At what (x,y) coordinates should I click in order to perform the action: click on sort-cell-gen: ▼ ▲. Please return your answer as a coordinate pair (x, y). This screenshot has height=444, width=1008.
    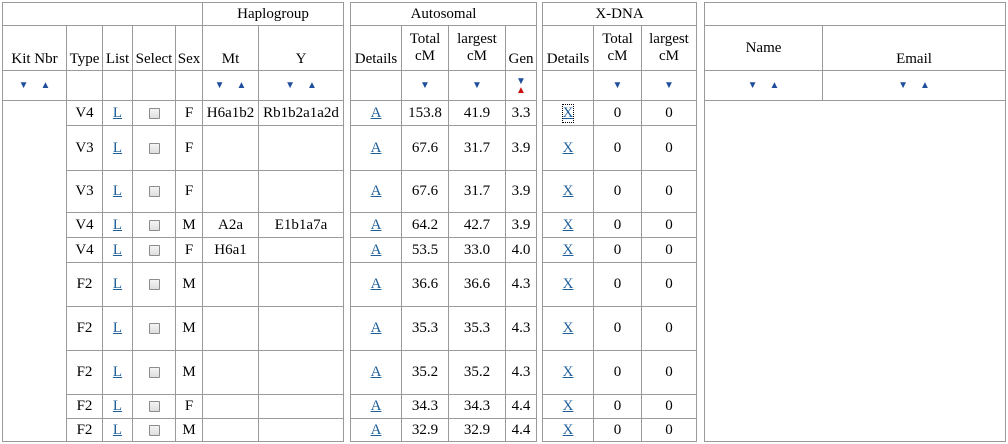
    Looking at the image, I should click on (521, 85).